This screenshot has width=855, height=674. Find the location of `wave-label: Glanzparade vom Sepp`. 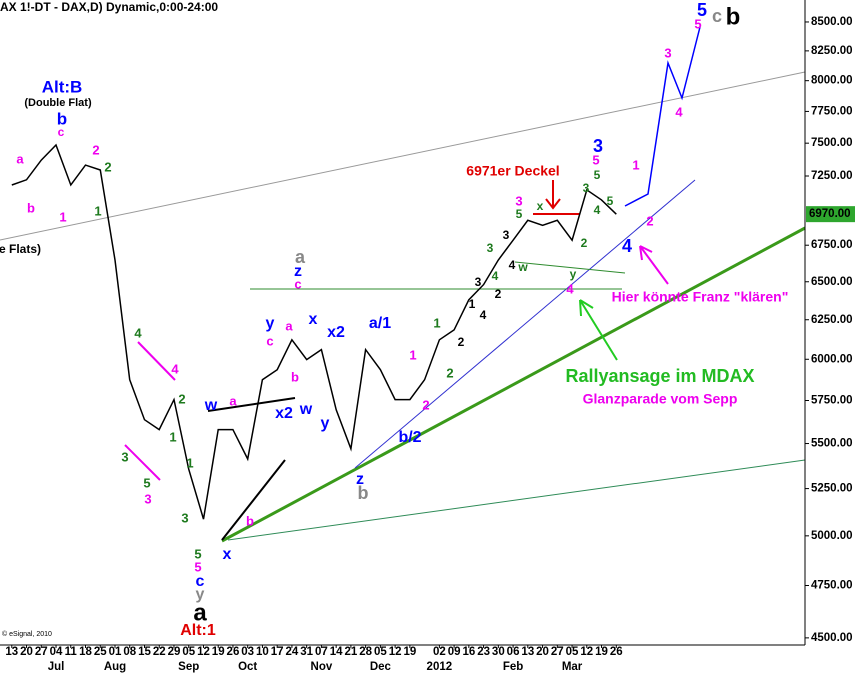

wave-label: Glanzparade vom Sepp is located at coordinates (660, 399).